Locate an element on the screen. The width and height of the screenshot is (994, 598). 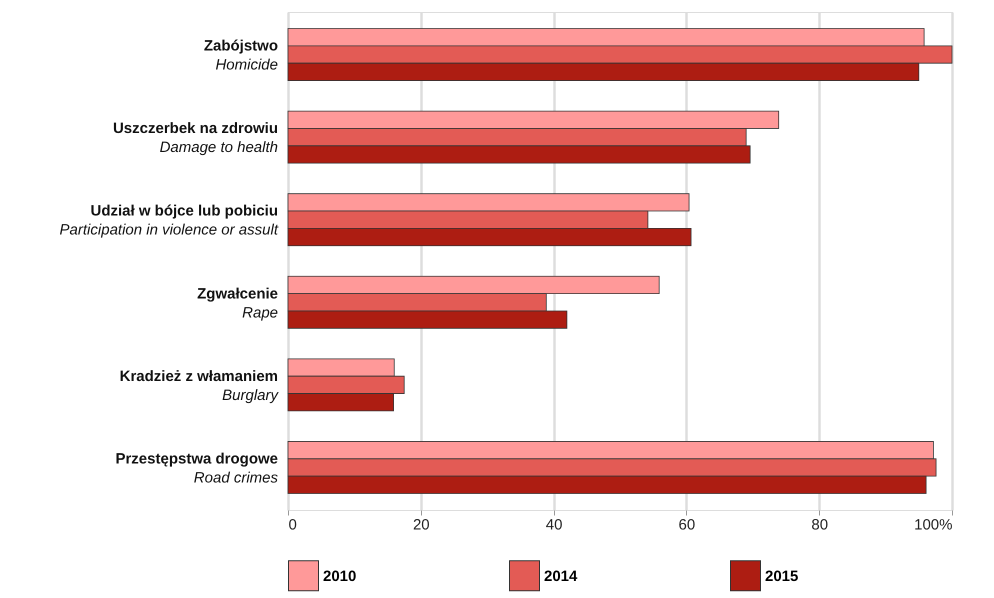
category-label: Udział w bójce lub pobiciu Participation in violence or assult is located at coordinates (169, 220).